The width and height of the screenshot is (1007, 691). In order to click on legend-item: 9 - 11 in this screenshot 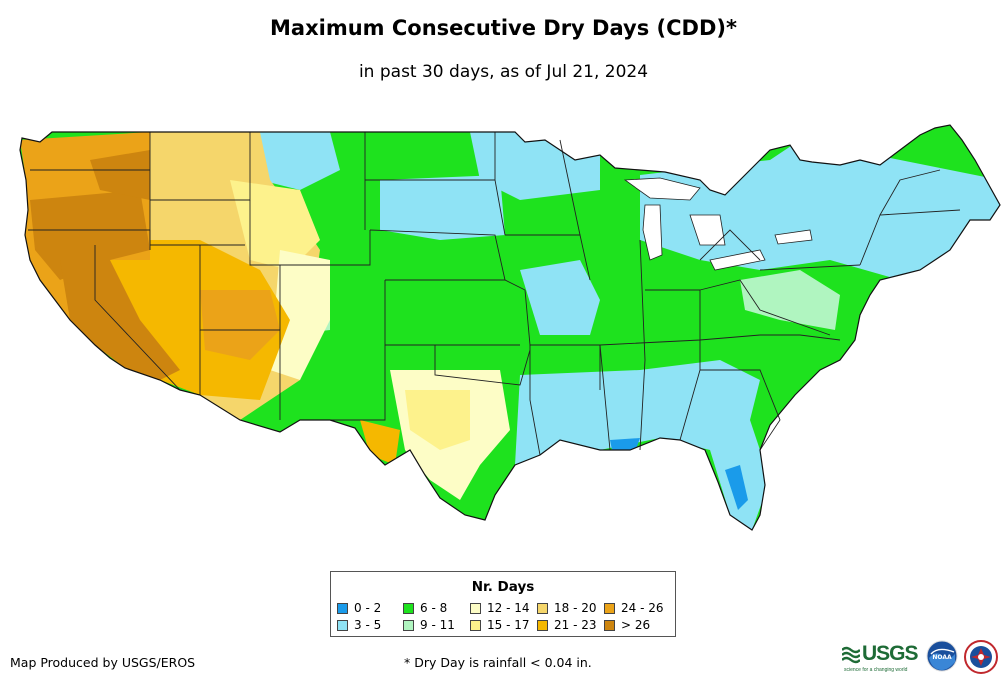, I will do `click(429, 625)`.